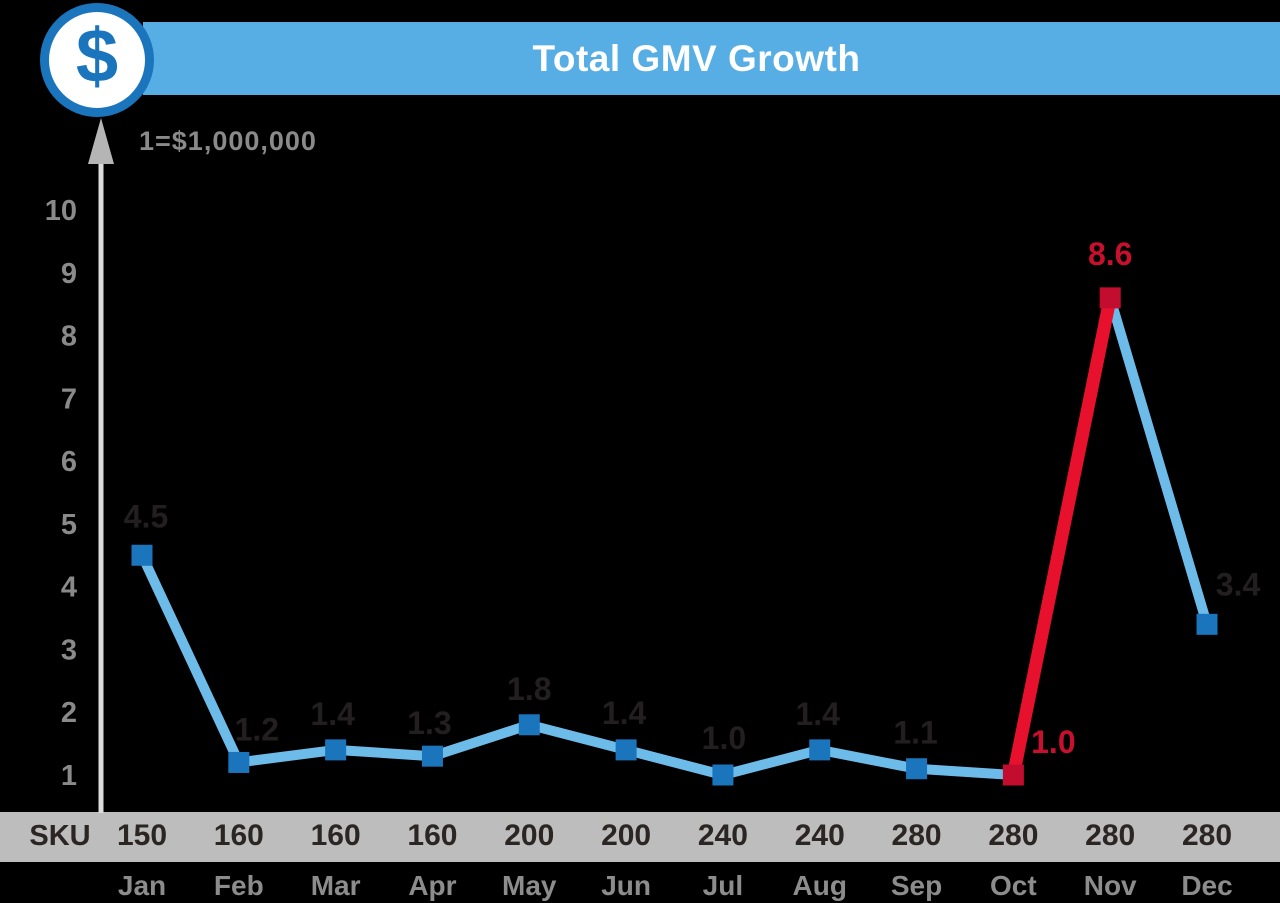 Image resolution: width=1280 pixels, height=903 pixels. What do you see at coordinates (723, 885) in the screenshot?
I see `x-axis-month-label: Jul` at bounding box center [723, 885].